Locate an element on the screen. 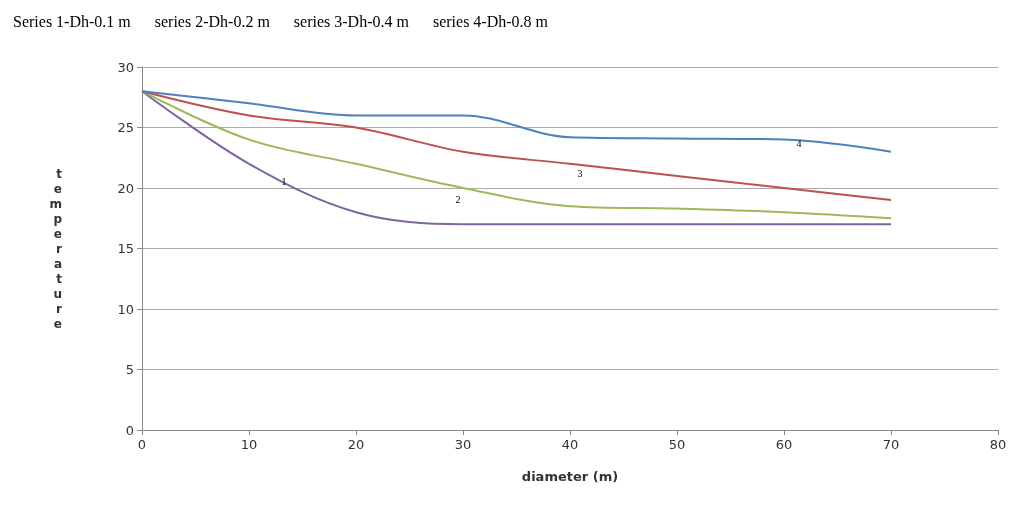 Image resolution: width=1027 pixels, height=521 pixels. y-tick-label: 0 is located at coordinates (129, 430).